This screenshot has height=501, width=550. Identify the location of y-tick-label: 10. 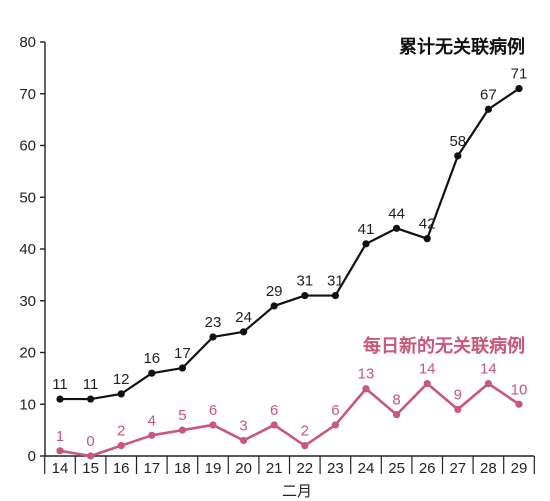
(27, 404).